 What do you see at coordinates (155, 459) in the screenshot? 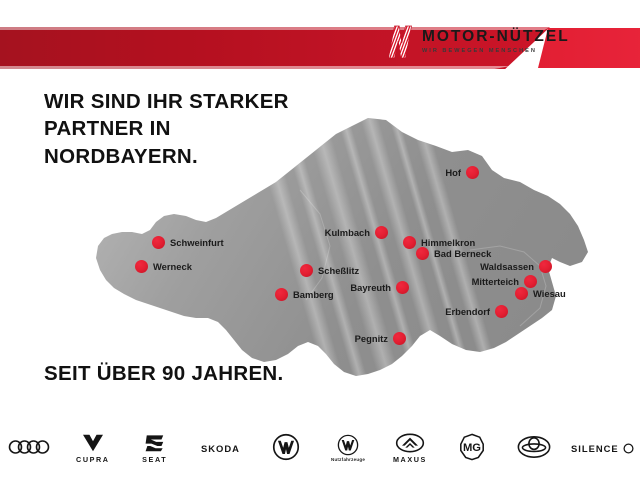
I see `brand-seat-label: SEAT` at bounding box center [155, 459].